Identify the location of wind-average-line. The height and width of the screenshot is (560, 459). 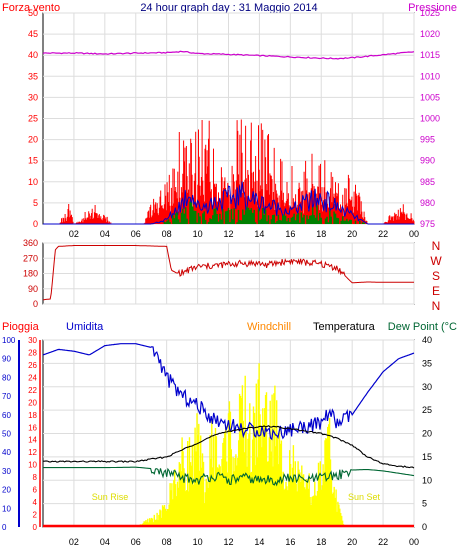
(228, 203).